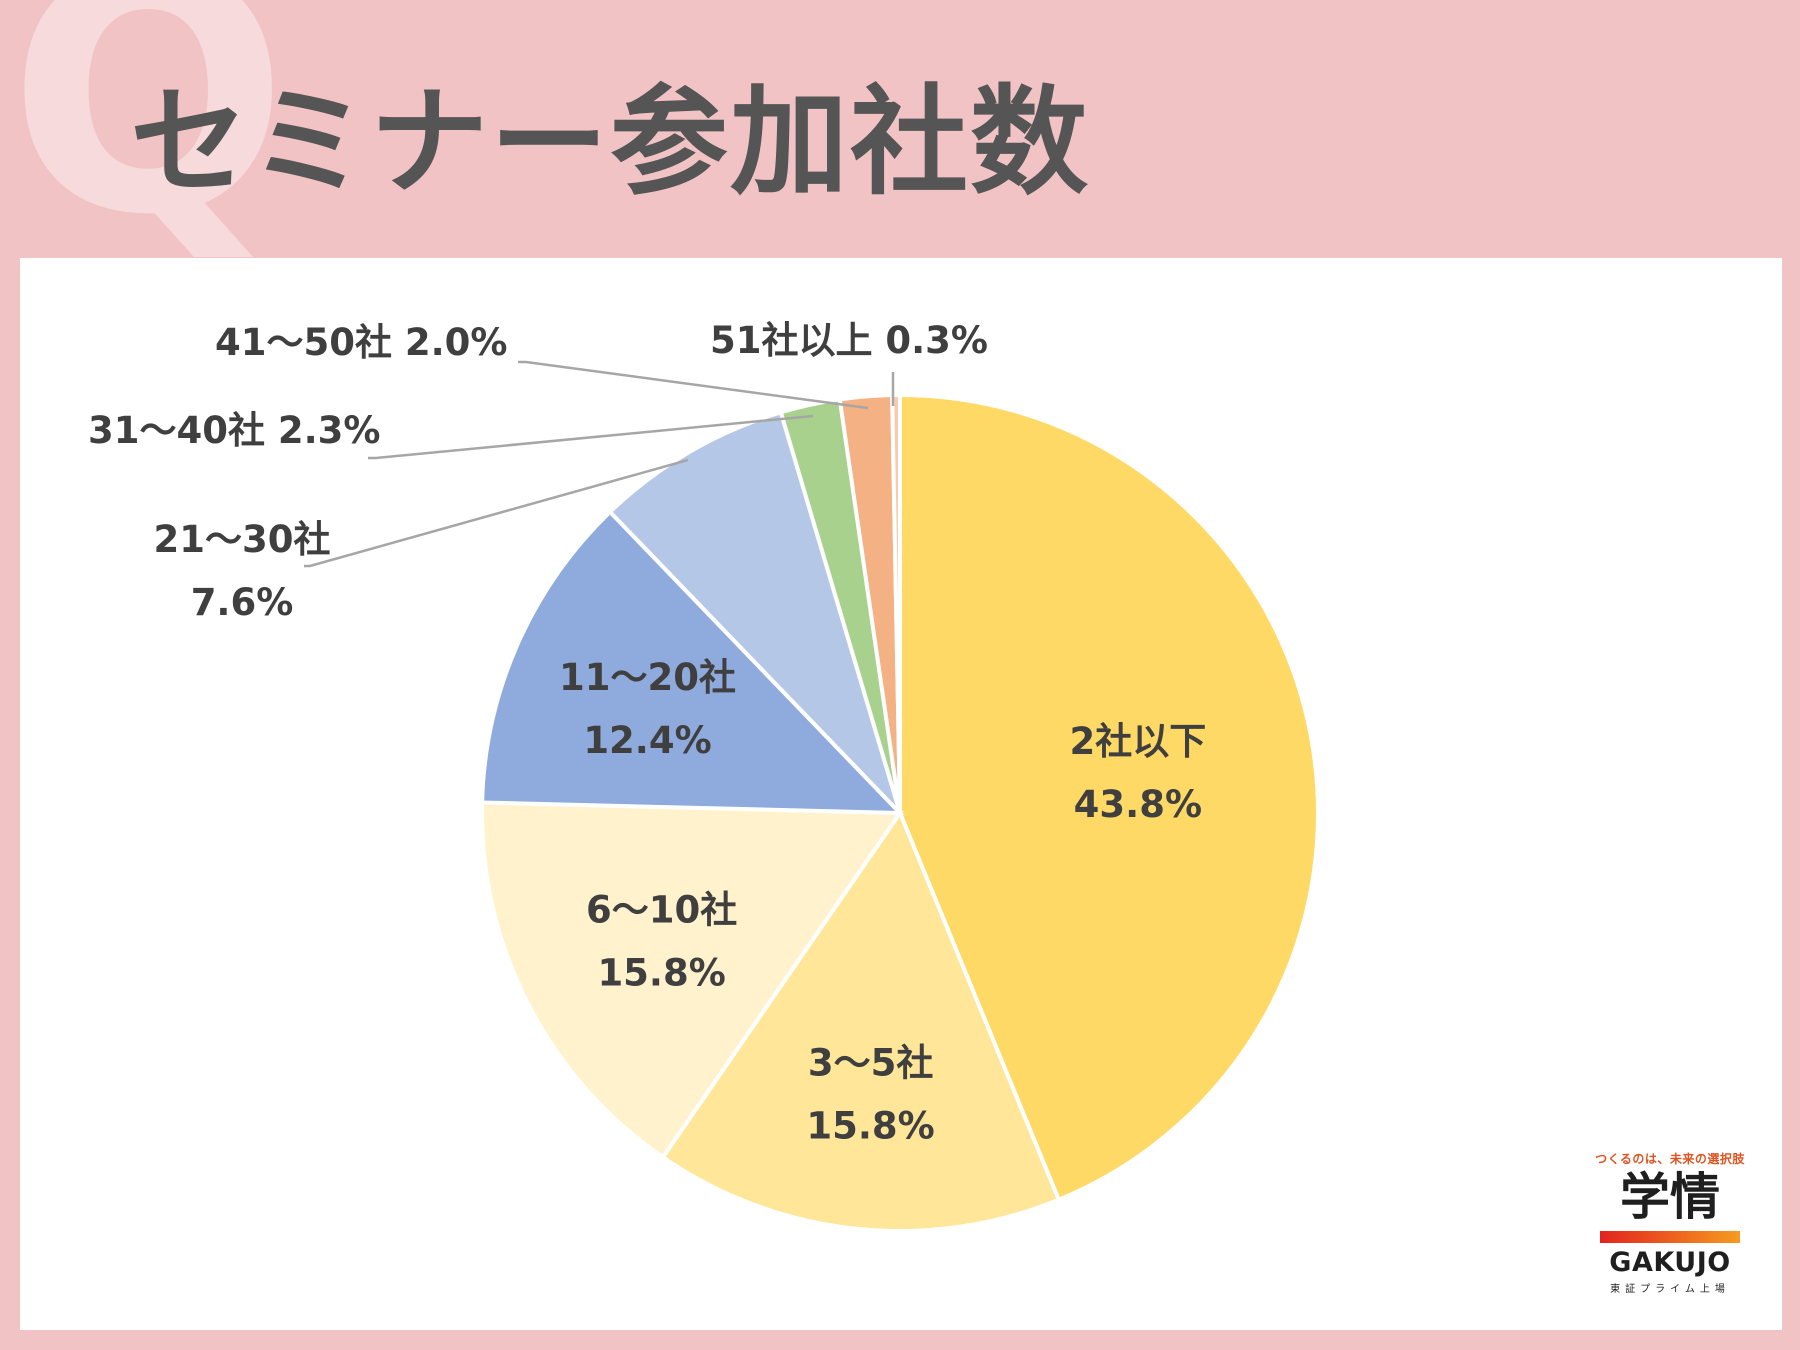 This screenshot has width=1800, height=1350. What do you see at coordinates (661, 941) in the screenshot?
I see `label-slice-3: 6～10社 15.8%` at bounding box center [661, 941].